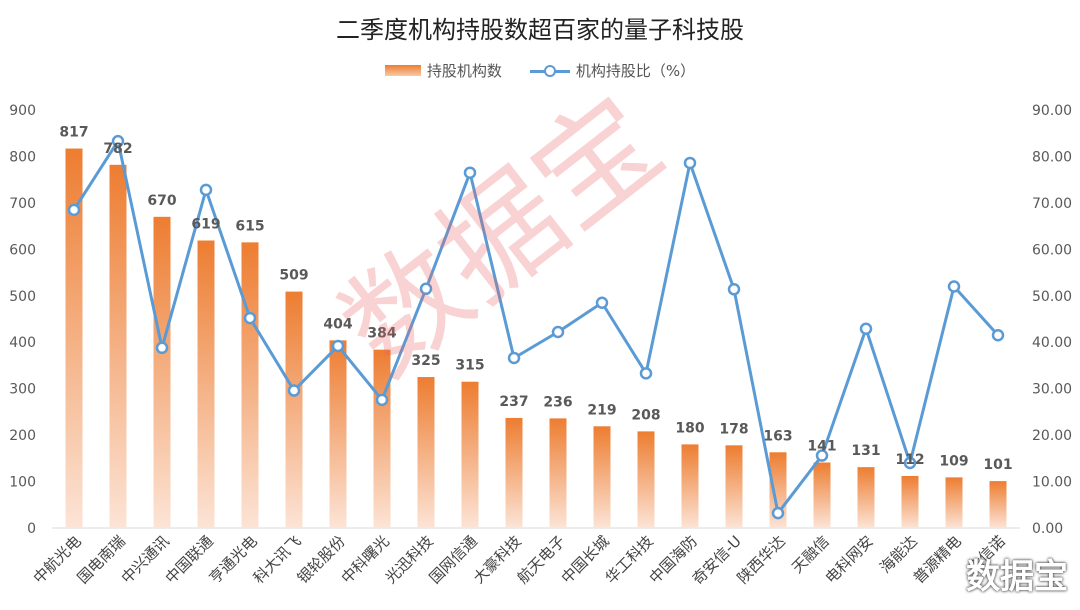 Image resolution: width=1080 pixels, height=610 pixels. Describe the element at coordinates (22, 250) in the screenshot. I see `y-left-tick-label: 600` at that location.